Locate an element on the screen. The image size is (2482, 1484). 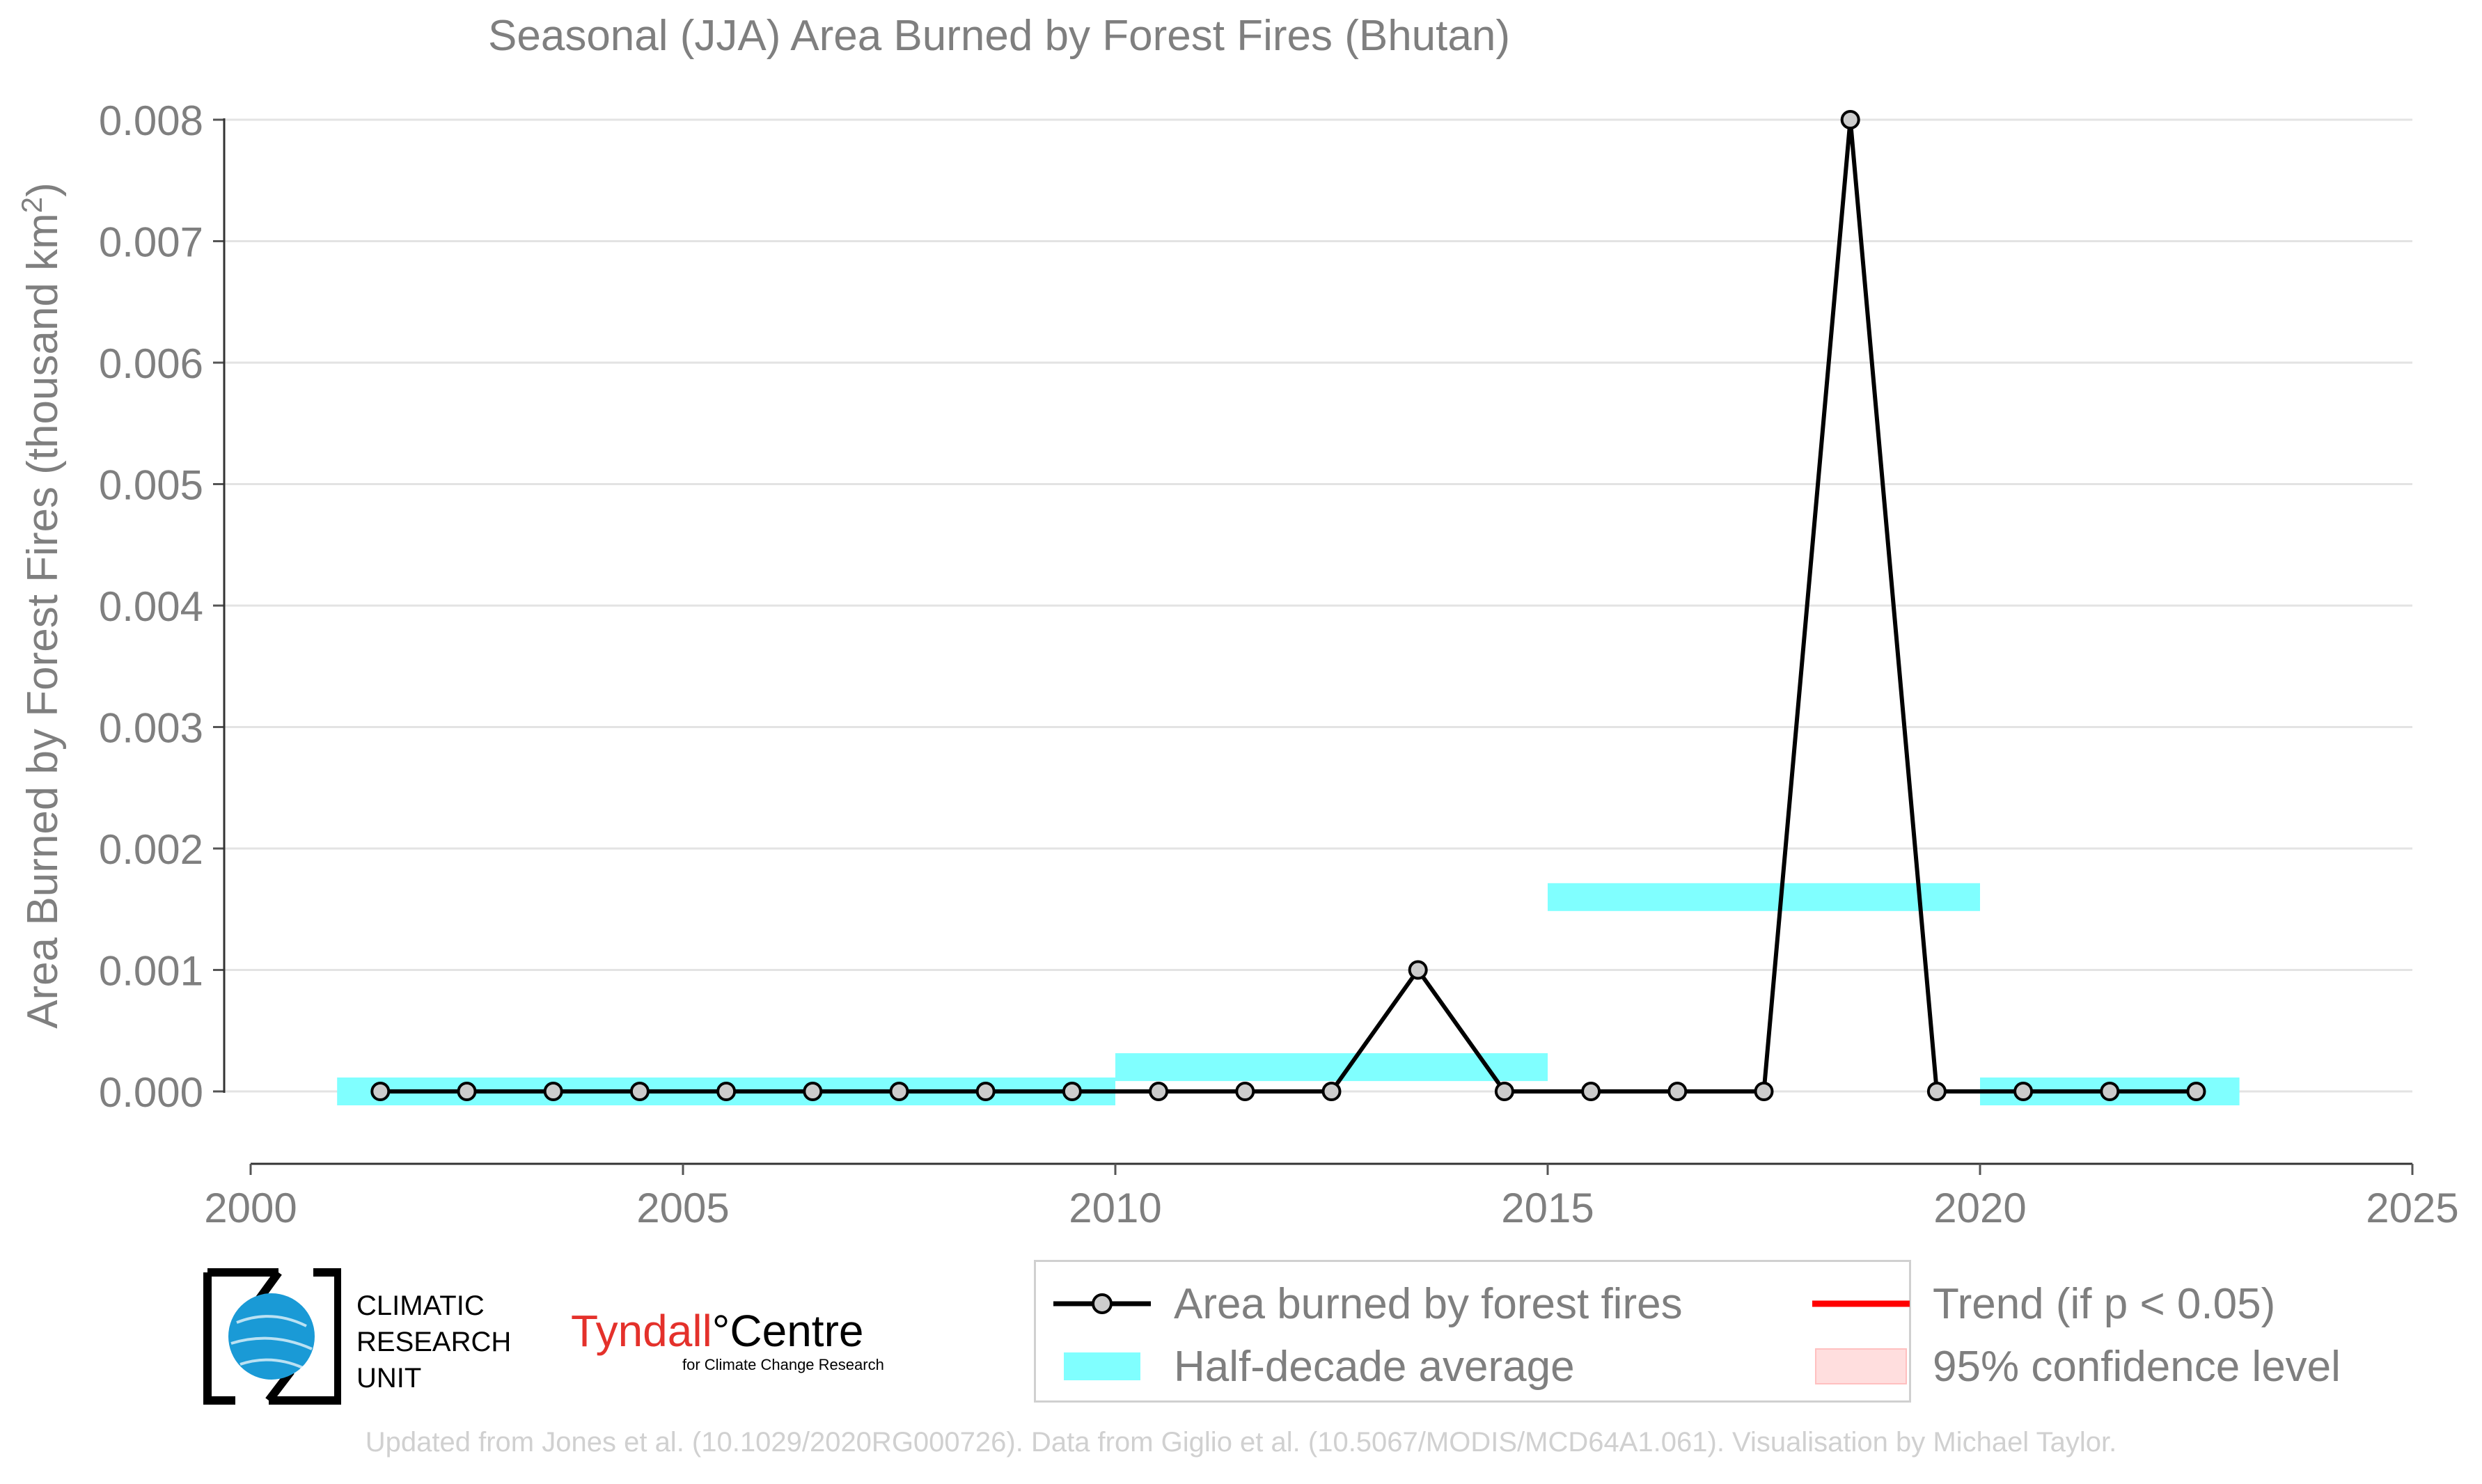
y-tick-label: 0.005 is located at coordinates (151, 485).